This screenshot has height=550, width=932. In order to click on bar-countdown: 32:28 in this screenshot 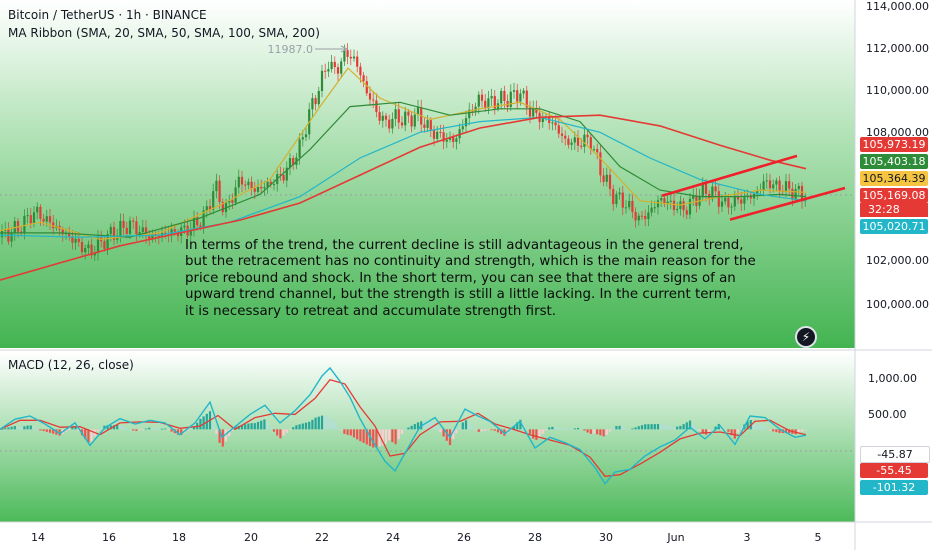, I will do `click(894, 210)`.